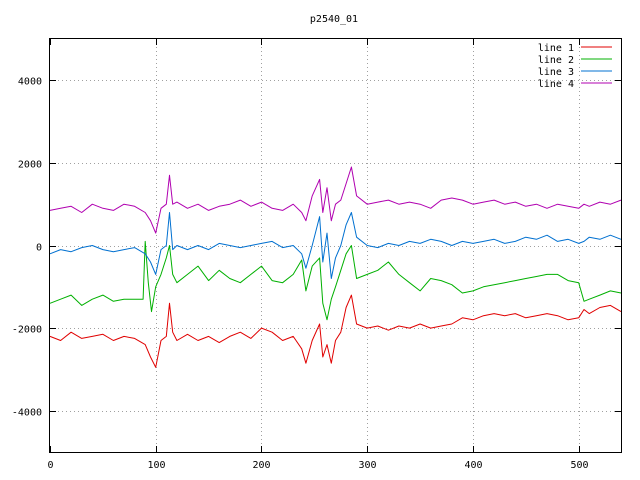  Describe the element at coordinates (334, 19) in the screenshot. I see `chart-title: p2540_01` at that location.